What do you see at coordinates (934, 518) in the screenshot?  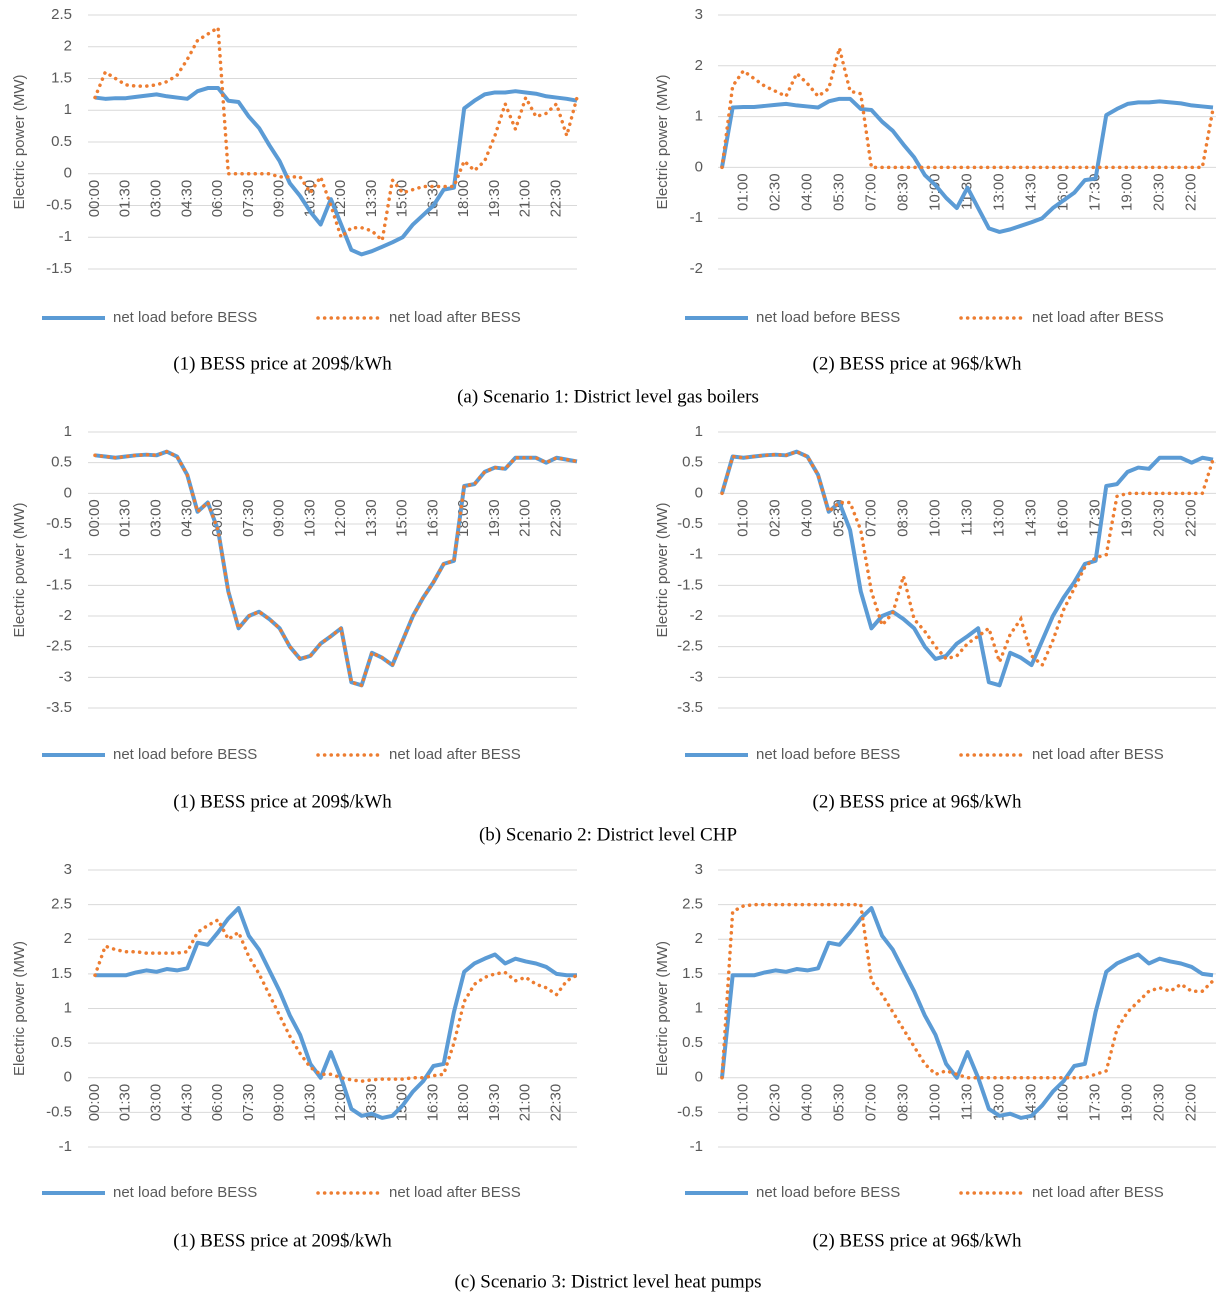 I see `x-tick-label: 10:00` at bounding box center [934, 518].